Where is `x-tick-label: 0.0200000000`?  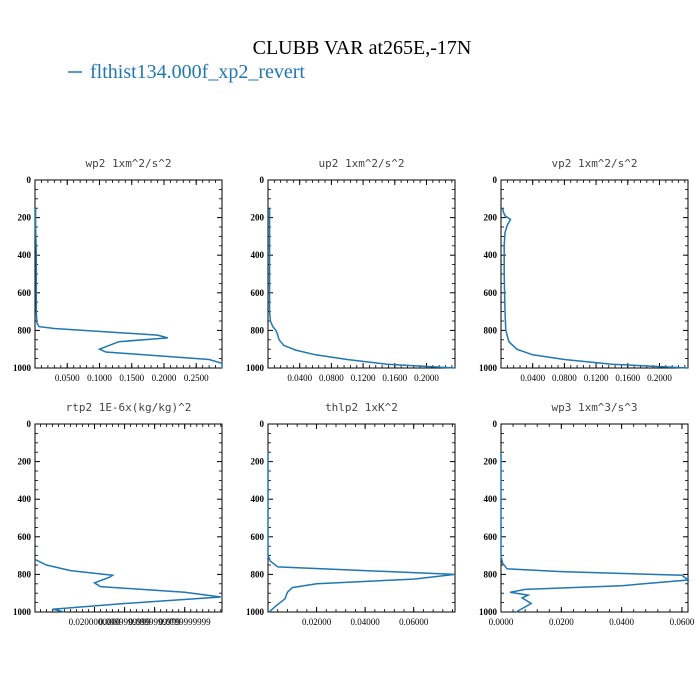 x-tick-label: 0.0200000000 is located at coordinates (95, 622).